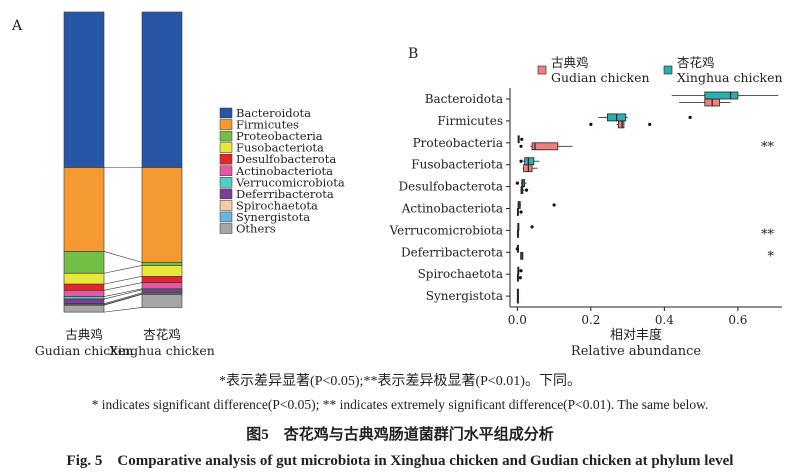 The image size is (800, 476). I want to click on legend-label-en: Xinghua chicken, so click(730, 77).